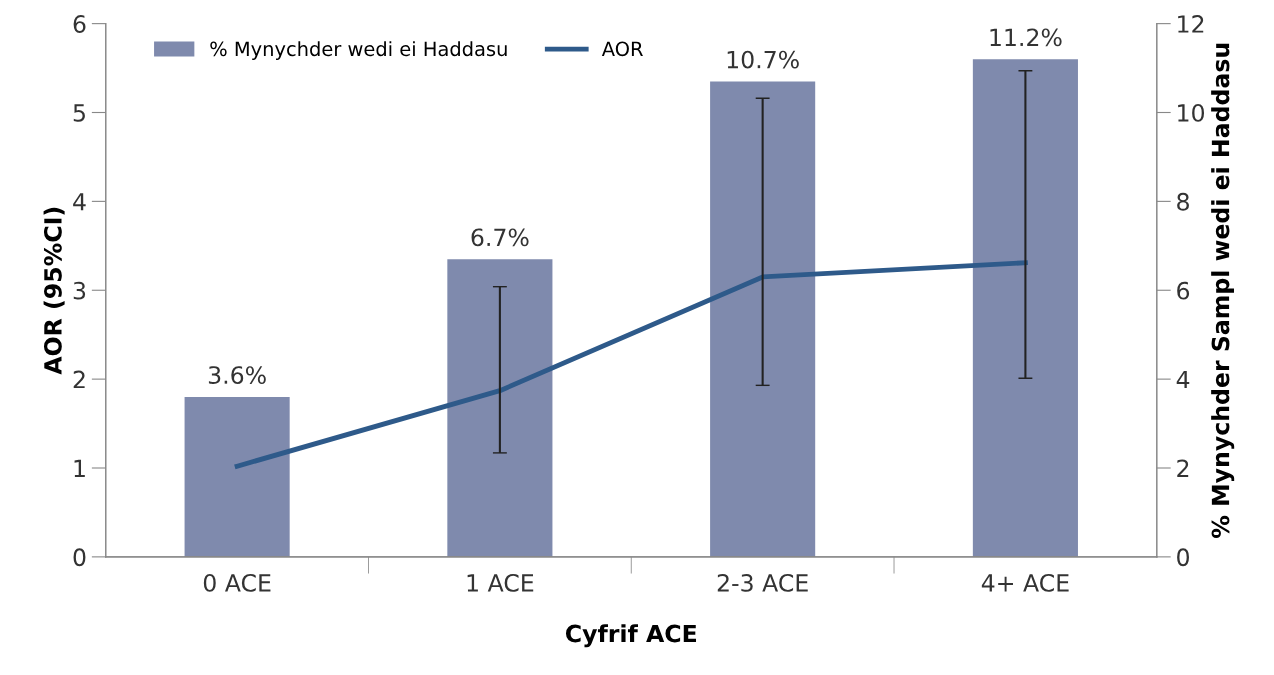  I want to click on y2-tick-label: 4, so click(1183, 379).